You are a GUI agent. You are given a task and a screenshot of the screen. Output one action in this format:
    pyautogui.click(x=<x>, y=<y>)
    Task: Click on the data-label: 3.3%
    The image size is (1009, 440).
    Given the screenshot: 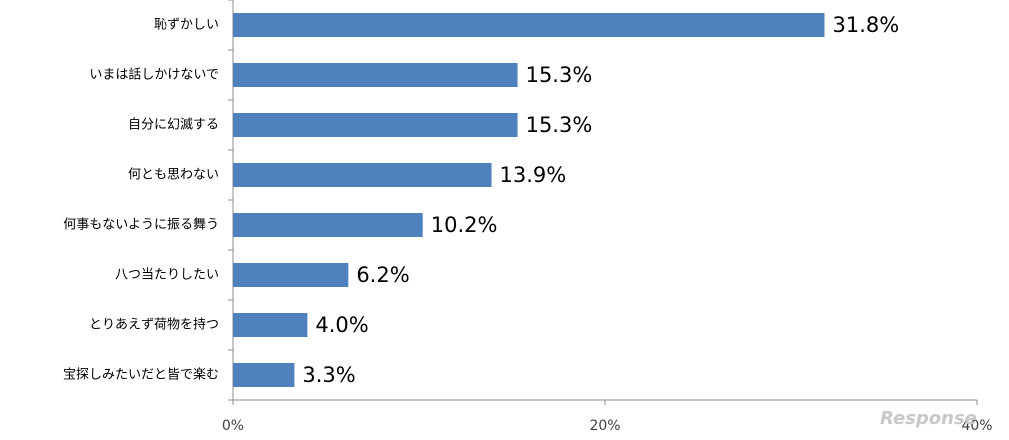 What is the action you would take?
    pyautogui.click(x=328, y=375)
    